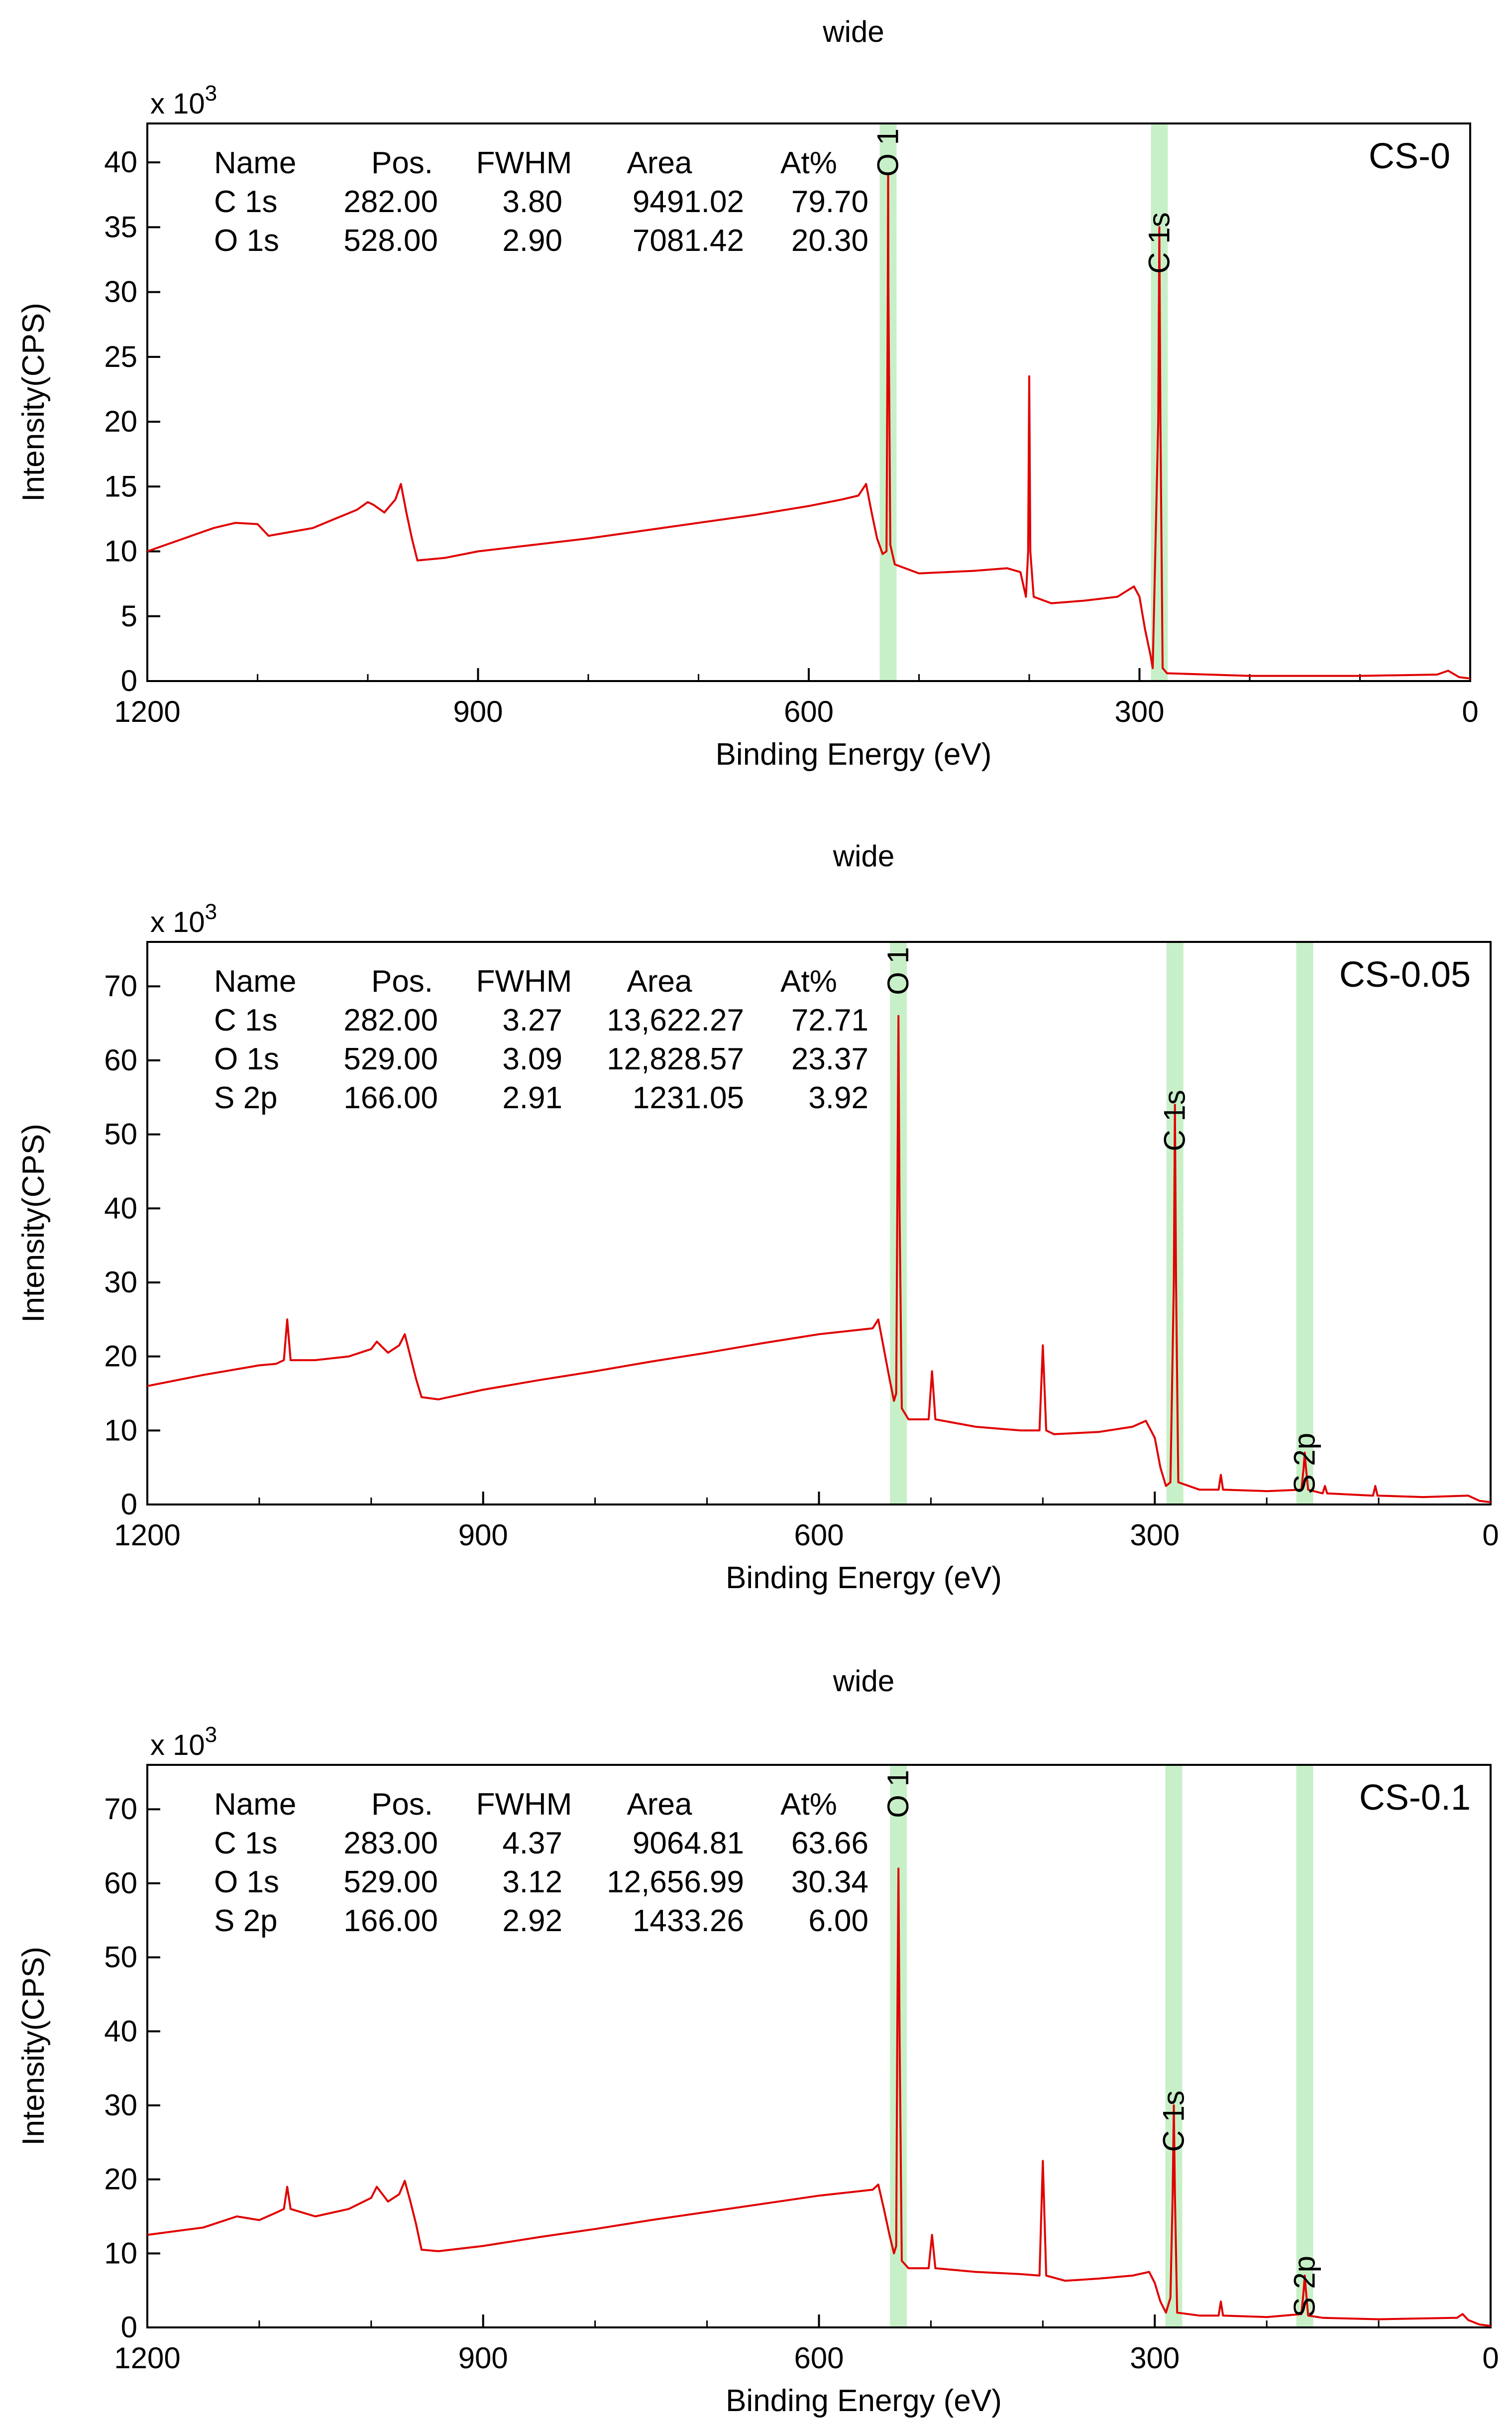 The height and width of the screenshot is (2425, 1512). What do you see at coordinates (675, 1882) in the screenshot?
I see `table-cell: 12,656.99` at bounding box center [675, 1882].